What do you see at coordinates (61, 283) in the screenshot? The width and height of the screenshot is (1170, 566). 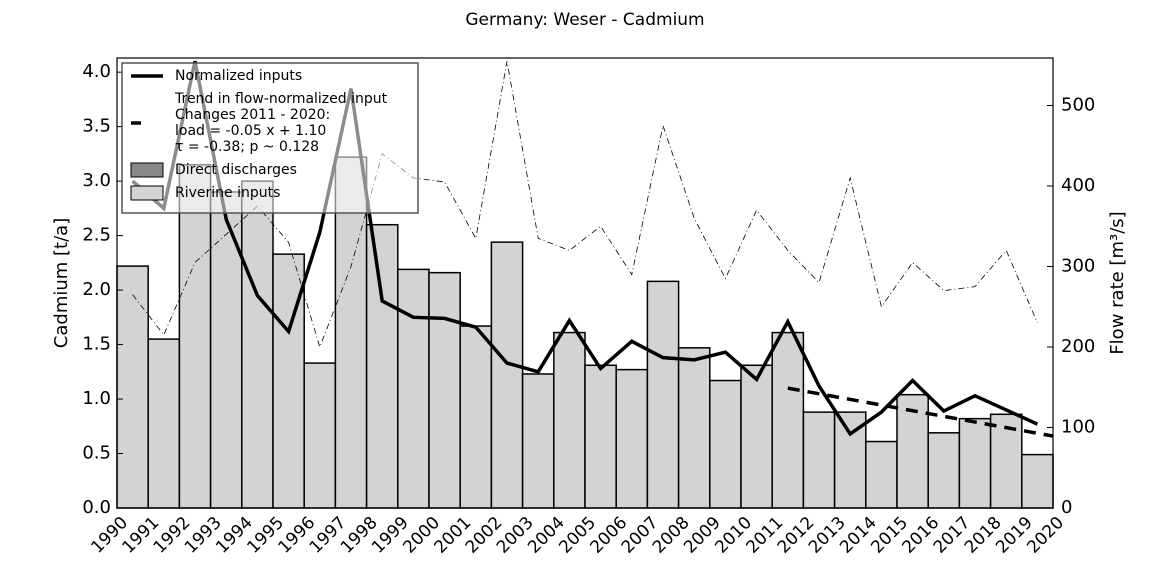 I see `y-axis-label: Cadmium [t/a]` at bounding box center [61, 283].